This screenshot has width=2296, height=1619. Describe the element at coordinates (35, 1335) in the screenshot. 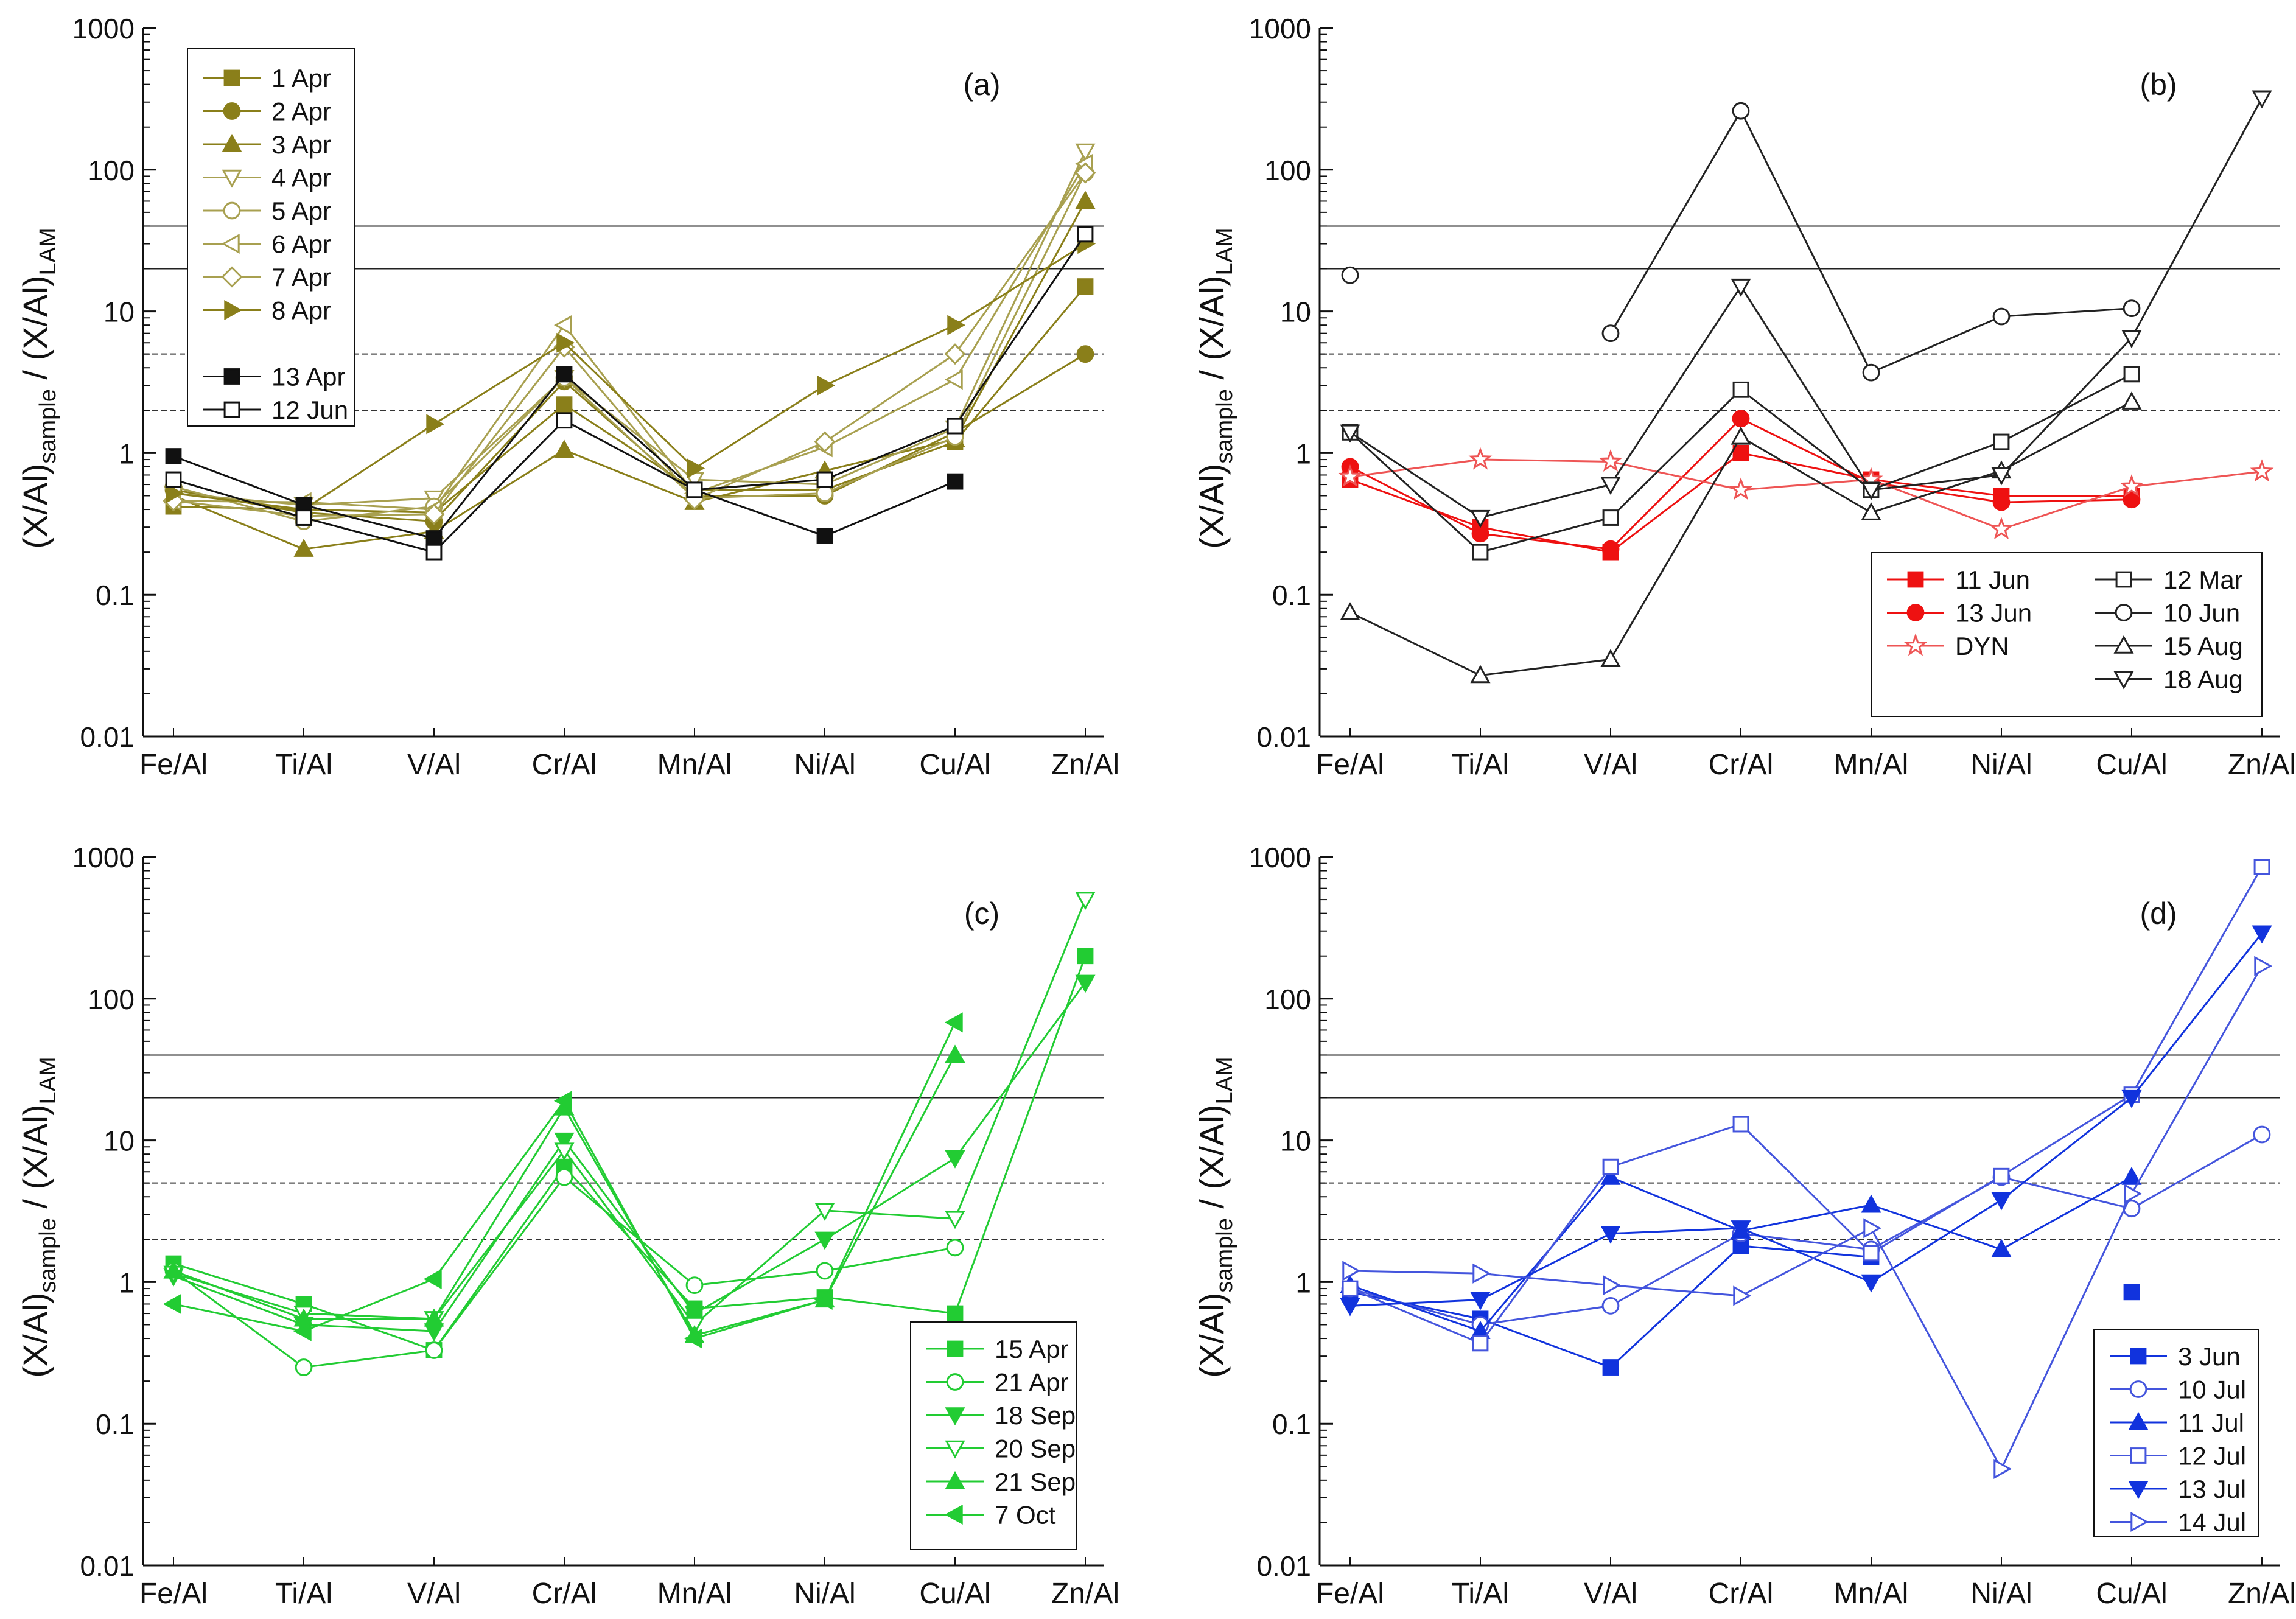

I see `y-axis-label-part: (X/Al)` at that location.